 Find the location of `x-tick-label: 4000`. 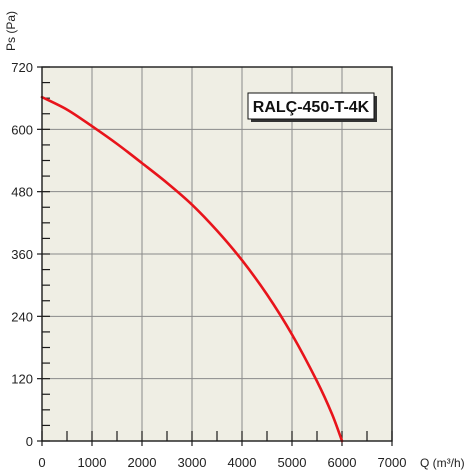

x-tick-label: 4000 is located at coordinates (242, 462).